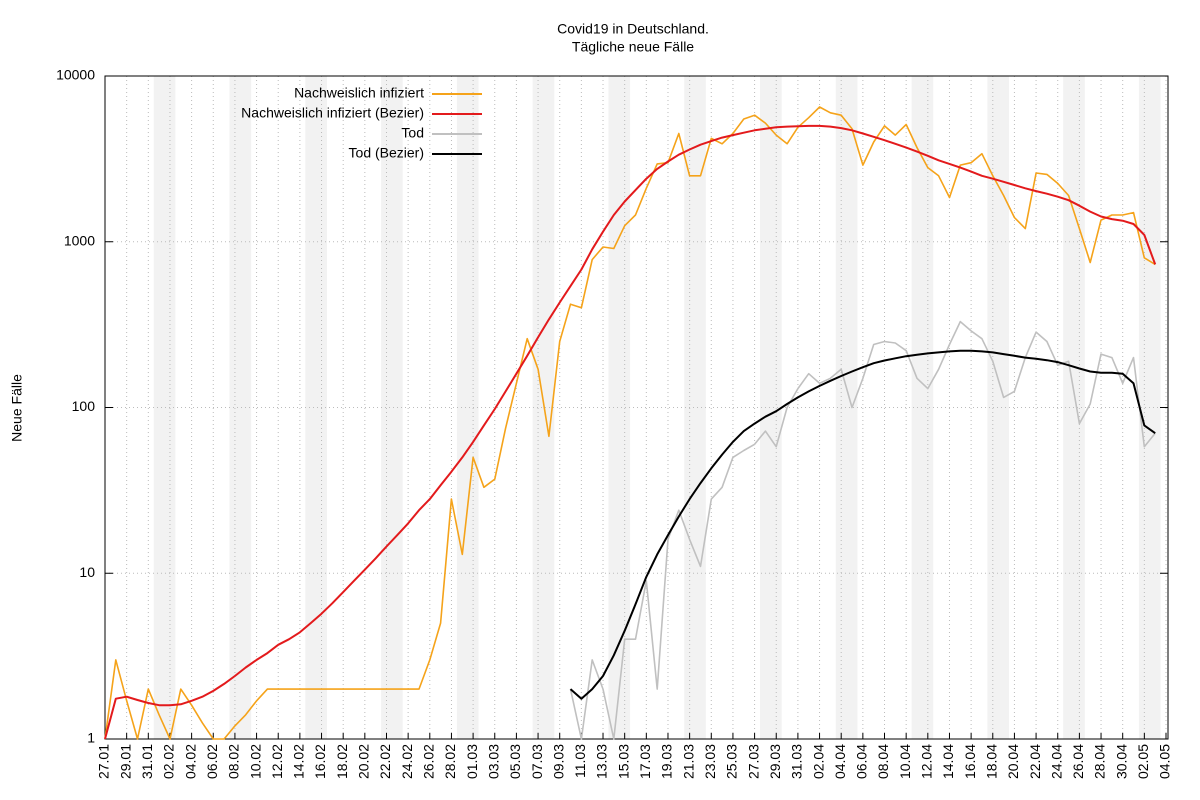 This screenshot has height=800, width=1200. I want to click on x-tick-label: 02.04, so click(818, 761).